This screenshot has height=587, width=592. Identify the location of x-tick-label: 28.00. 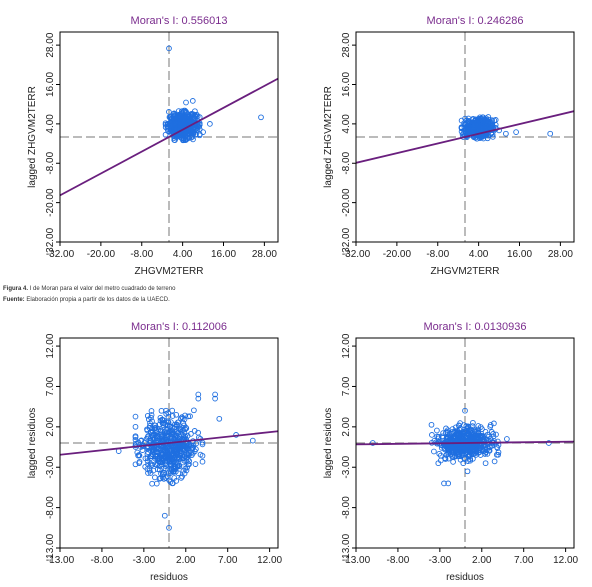
(264, 254).